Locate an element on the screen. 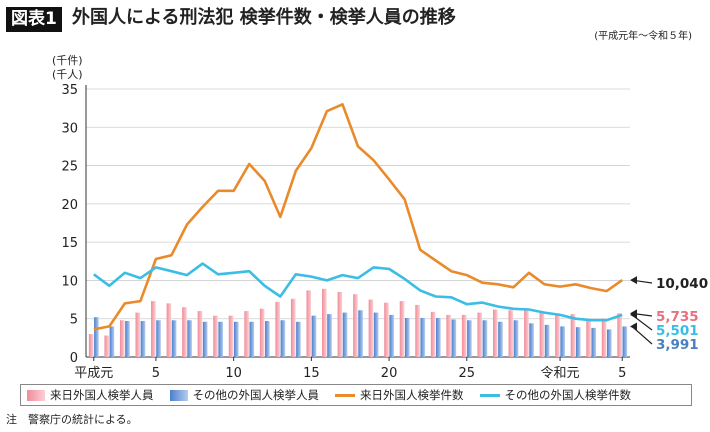 The width and height of the screenshot is (710, 432). legend-item-2: 来日外国人検挙件数 is located at coordinates (399, 395).